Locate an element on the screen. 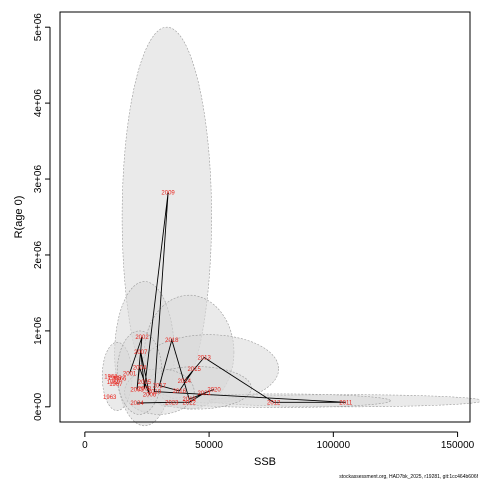 Image resolution: width=480 pixels, height=480 pixels. year-label-1968: 1968 is located at coordinates (111, 377).